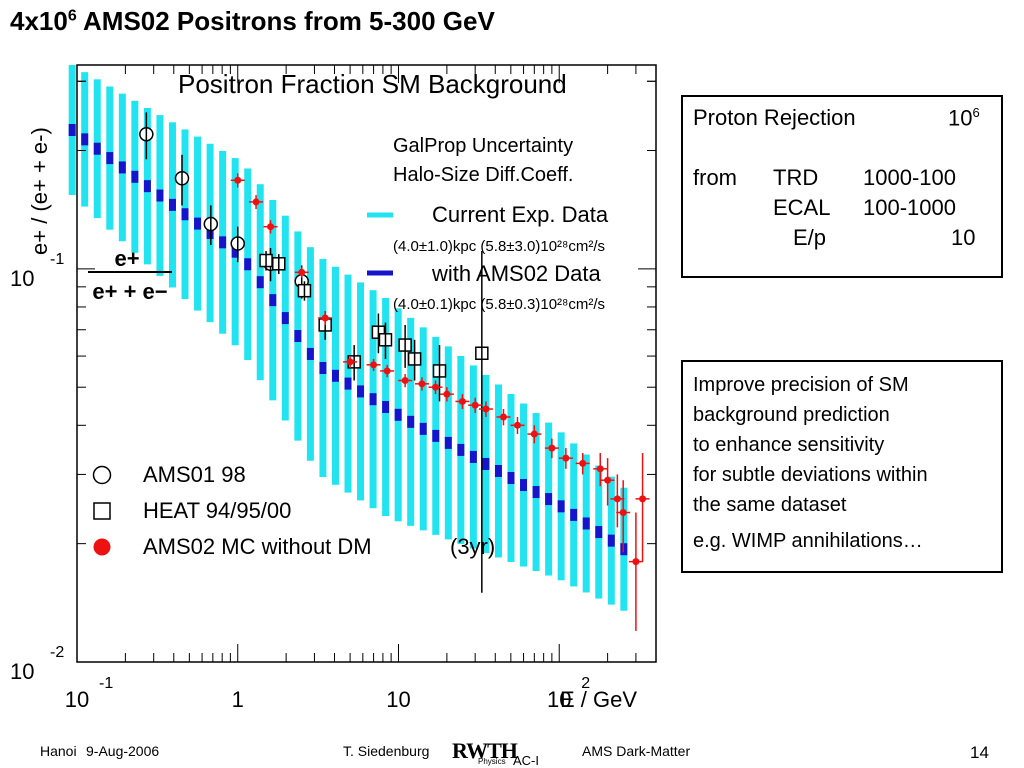 The width and height of the screenshot is (1024, 768). Describe the element at coordinates (492, 761) in the screenshot. I see `rwth-logo-physics: Physics` at that location.